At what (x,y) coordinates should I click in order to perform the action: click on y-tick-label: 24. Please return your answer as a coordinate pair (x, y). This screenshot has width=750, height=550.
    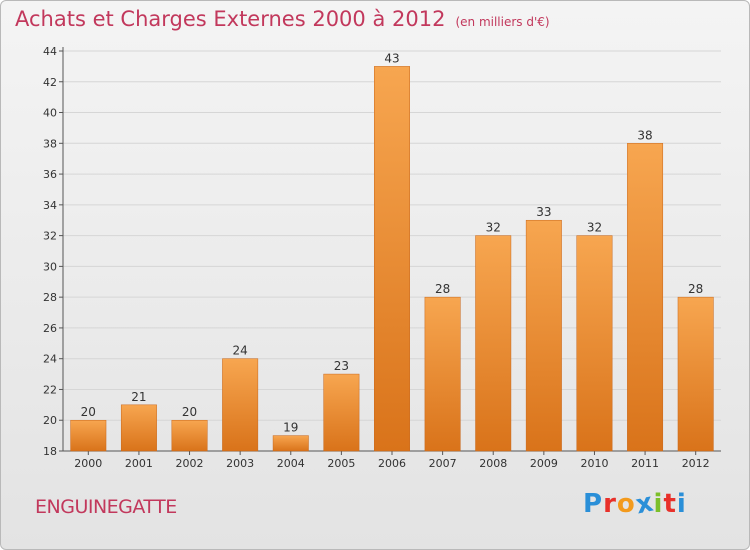
    Looking at the image, I should click on (50, 359).